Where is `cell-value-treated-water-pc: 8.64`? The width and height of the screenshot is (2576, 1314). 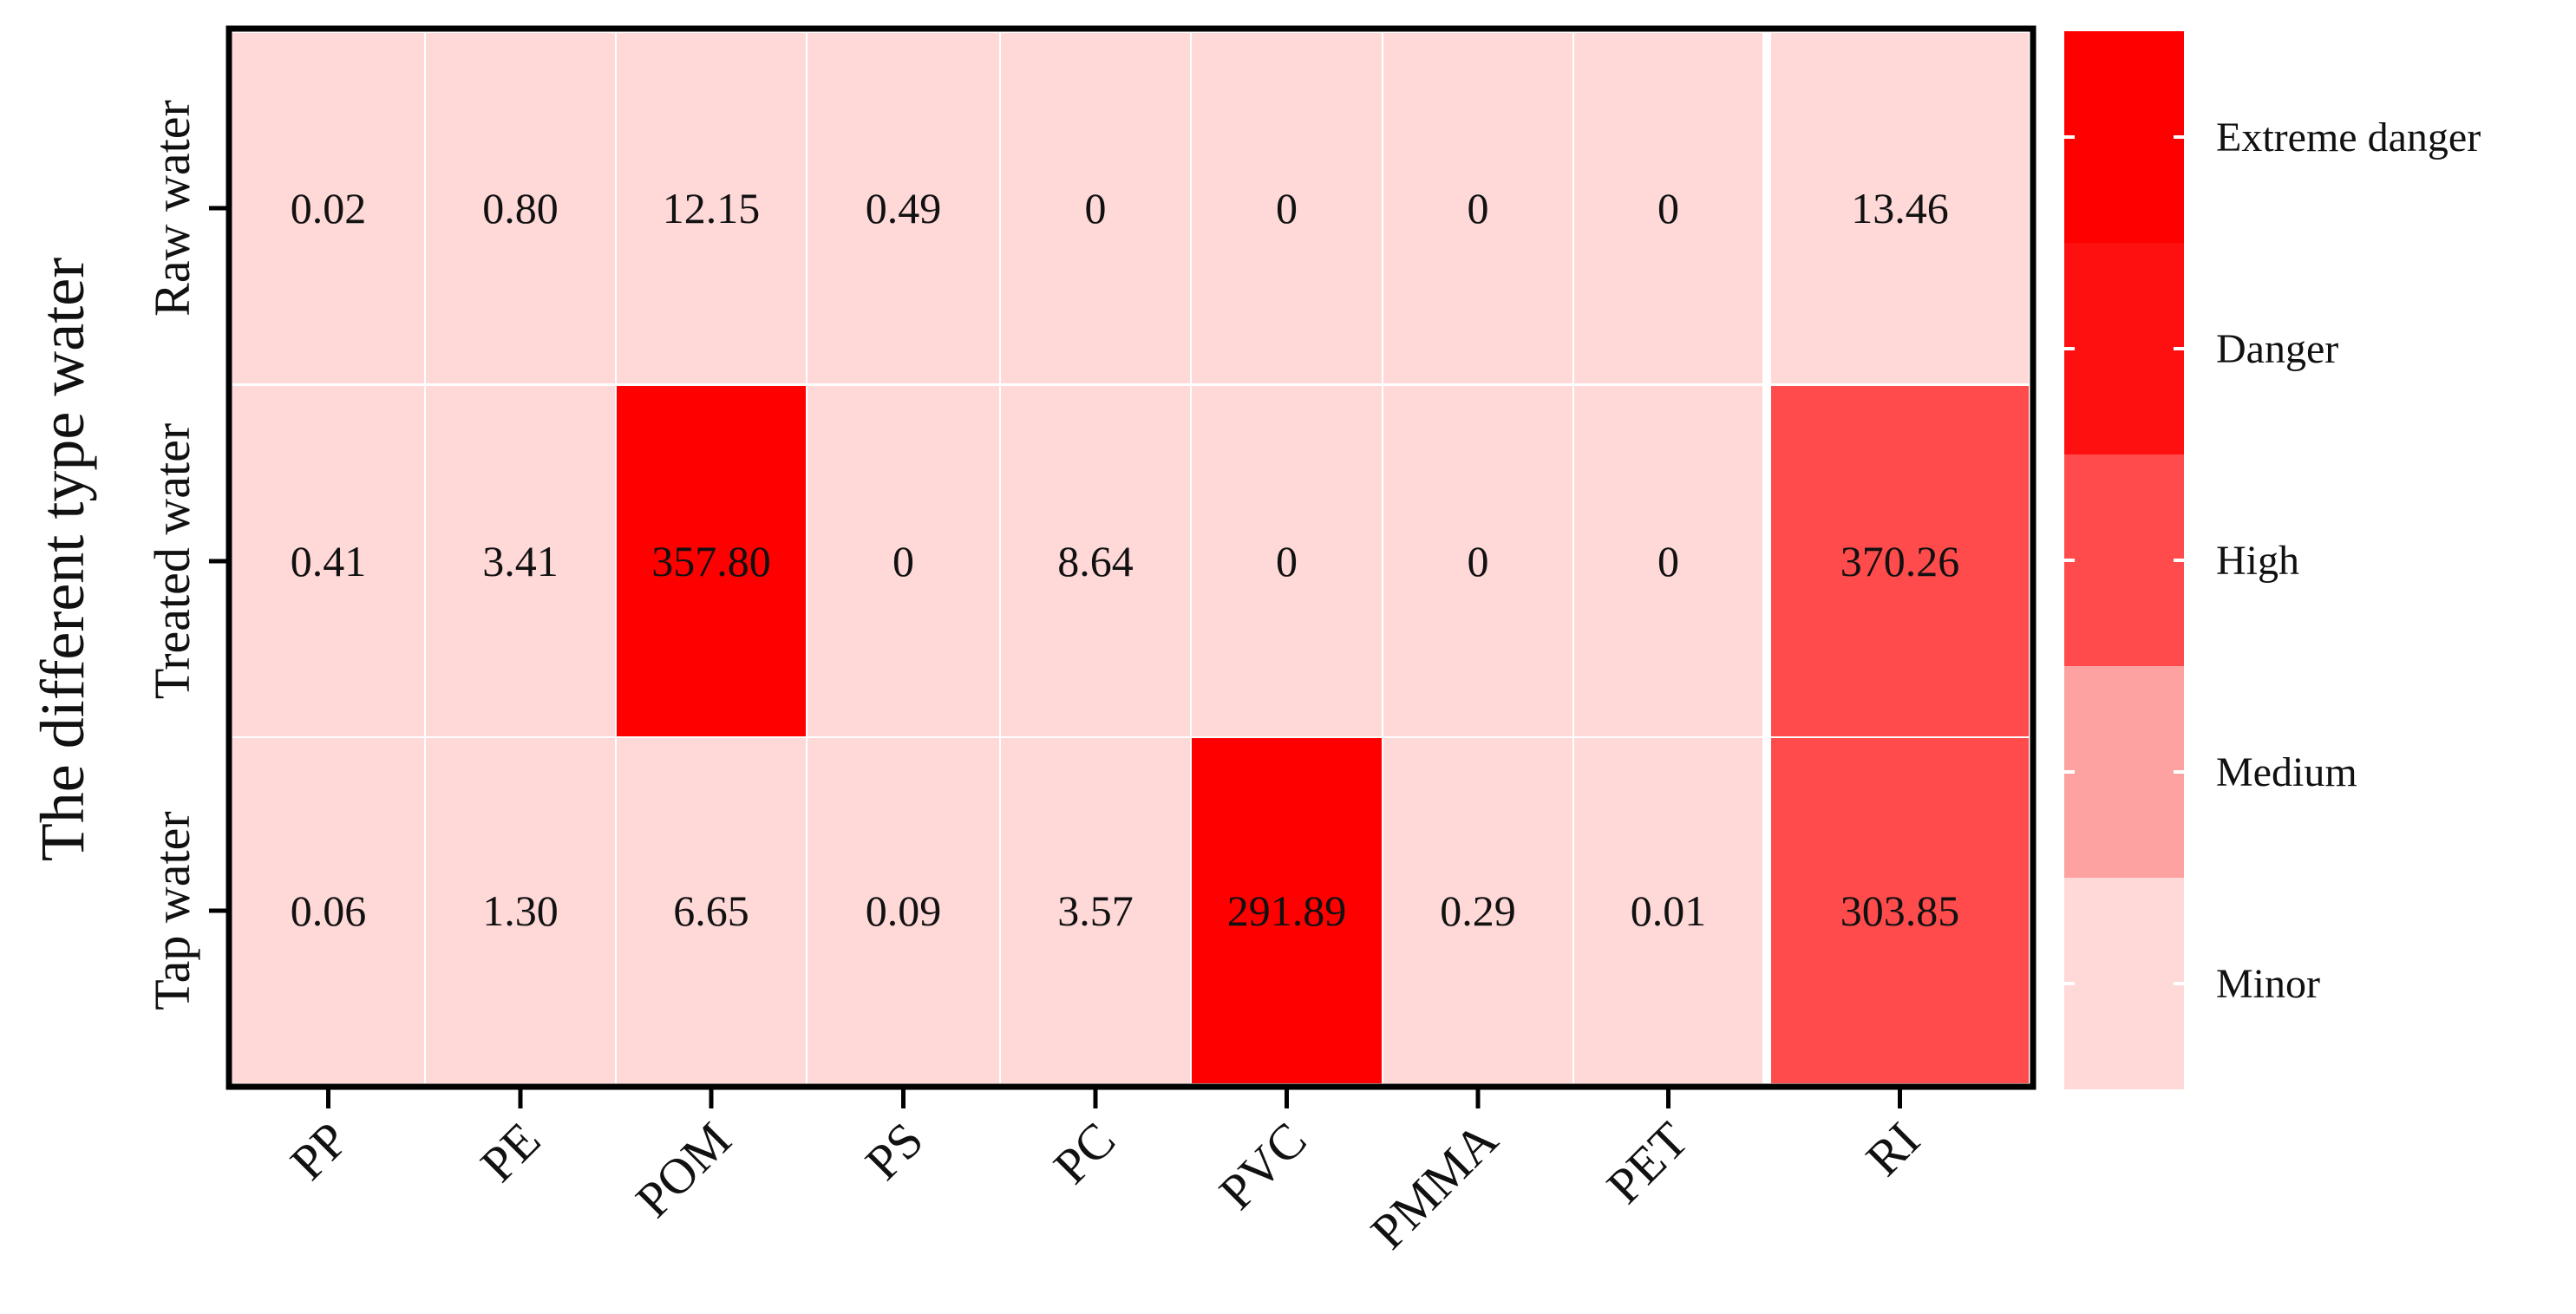 cell-value-treated-water-pc: 8.64 is located at coordinates (1095, 561).